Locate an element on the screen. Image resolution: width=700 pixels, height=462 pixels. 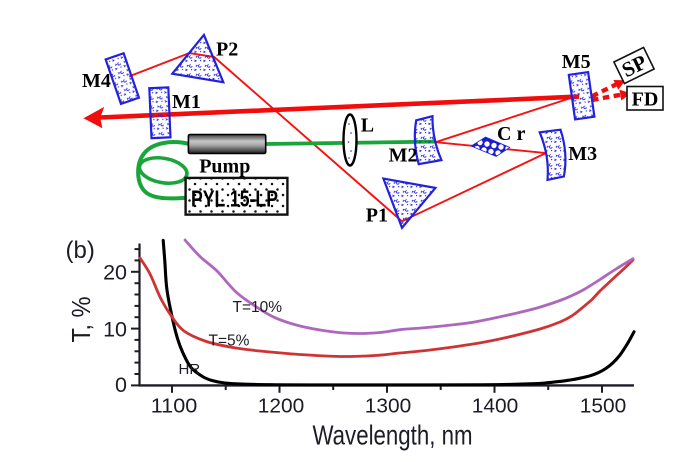
svg-text: M1 is located at coordinates (186, 102).